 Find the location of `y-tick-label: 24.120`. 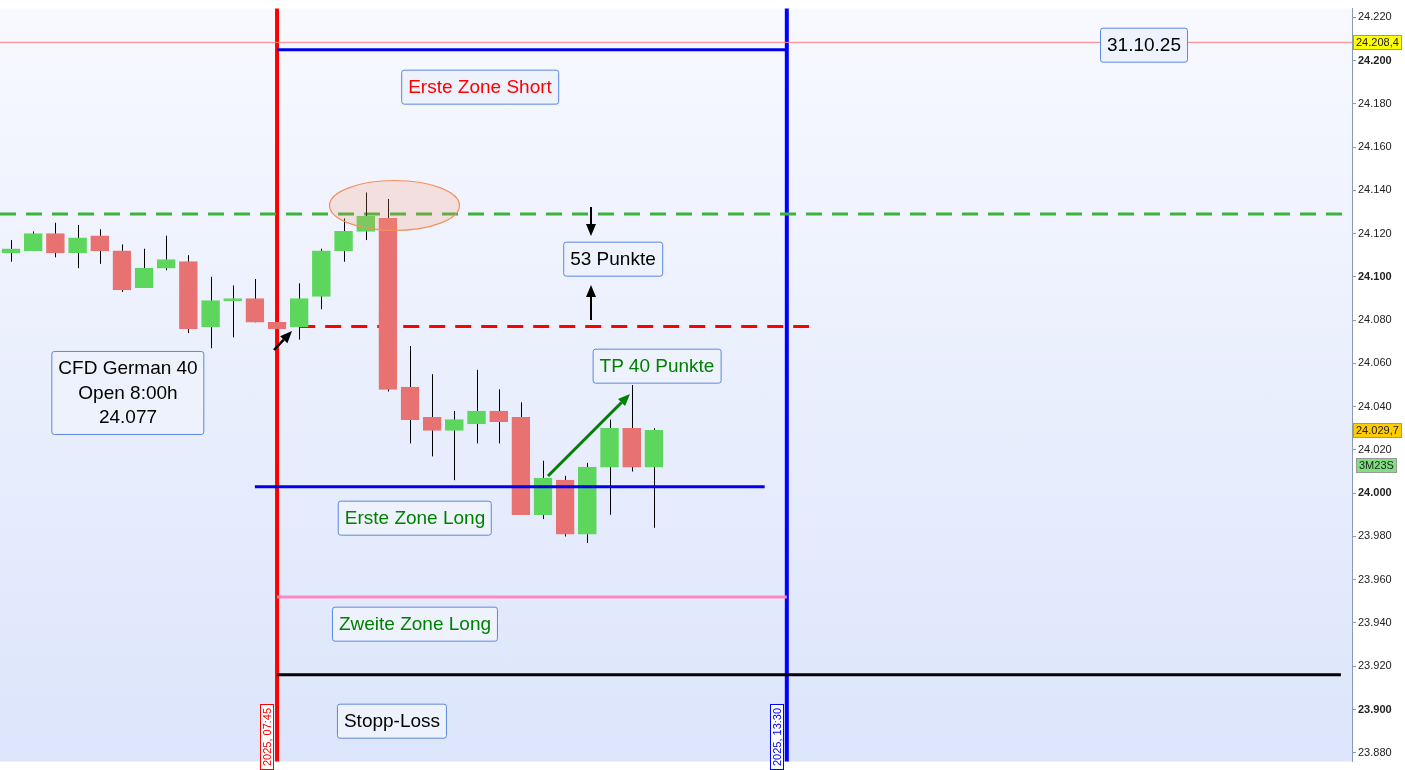

y-tick-label: 24.120 is located at coordinates (1375, 232).